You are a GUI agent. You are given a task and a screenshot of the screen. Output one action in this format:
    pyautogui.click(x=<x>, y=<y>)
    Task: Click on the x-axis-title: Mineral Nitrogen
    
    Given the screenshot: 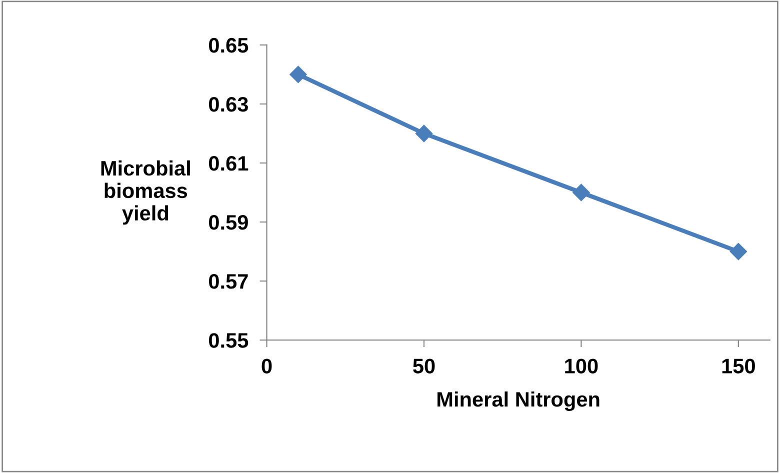 What is the action you would take?
    pyautogui.click(x=519, y=401)
    